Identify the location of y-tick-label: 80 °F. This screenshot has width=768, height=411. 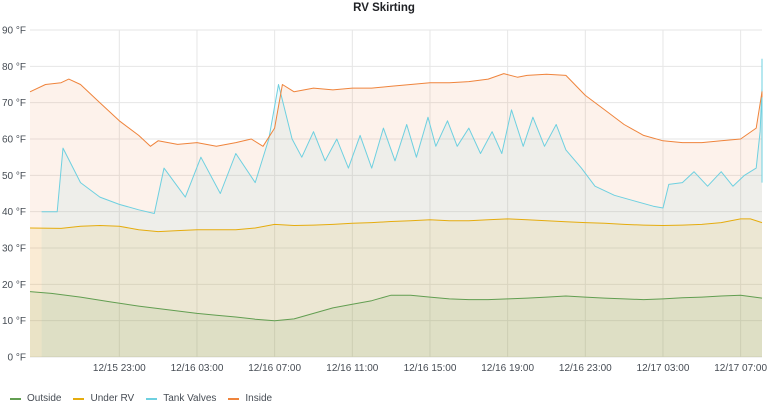
(14, 67).